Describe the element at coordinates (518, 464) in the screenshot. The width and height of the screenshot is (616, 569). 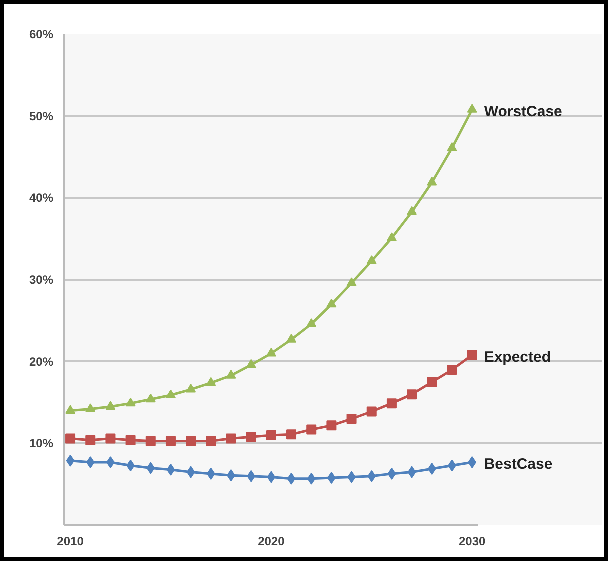
I see `series-label: BestCase` at that location.